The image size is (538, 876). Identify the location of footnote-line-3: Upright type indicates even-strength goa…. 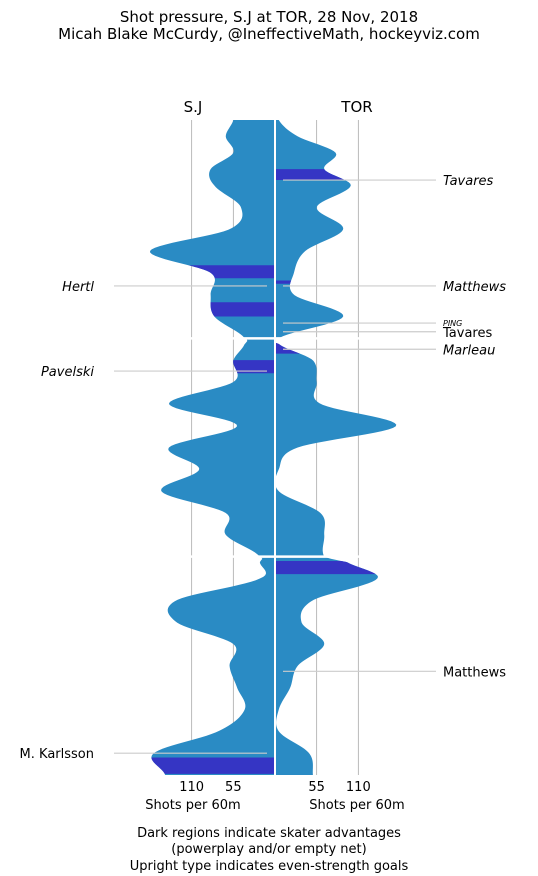
(269, 866).